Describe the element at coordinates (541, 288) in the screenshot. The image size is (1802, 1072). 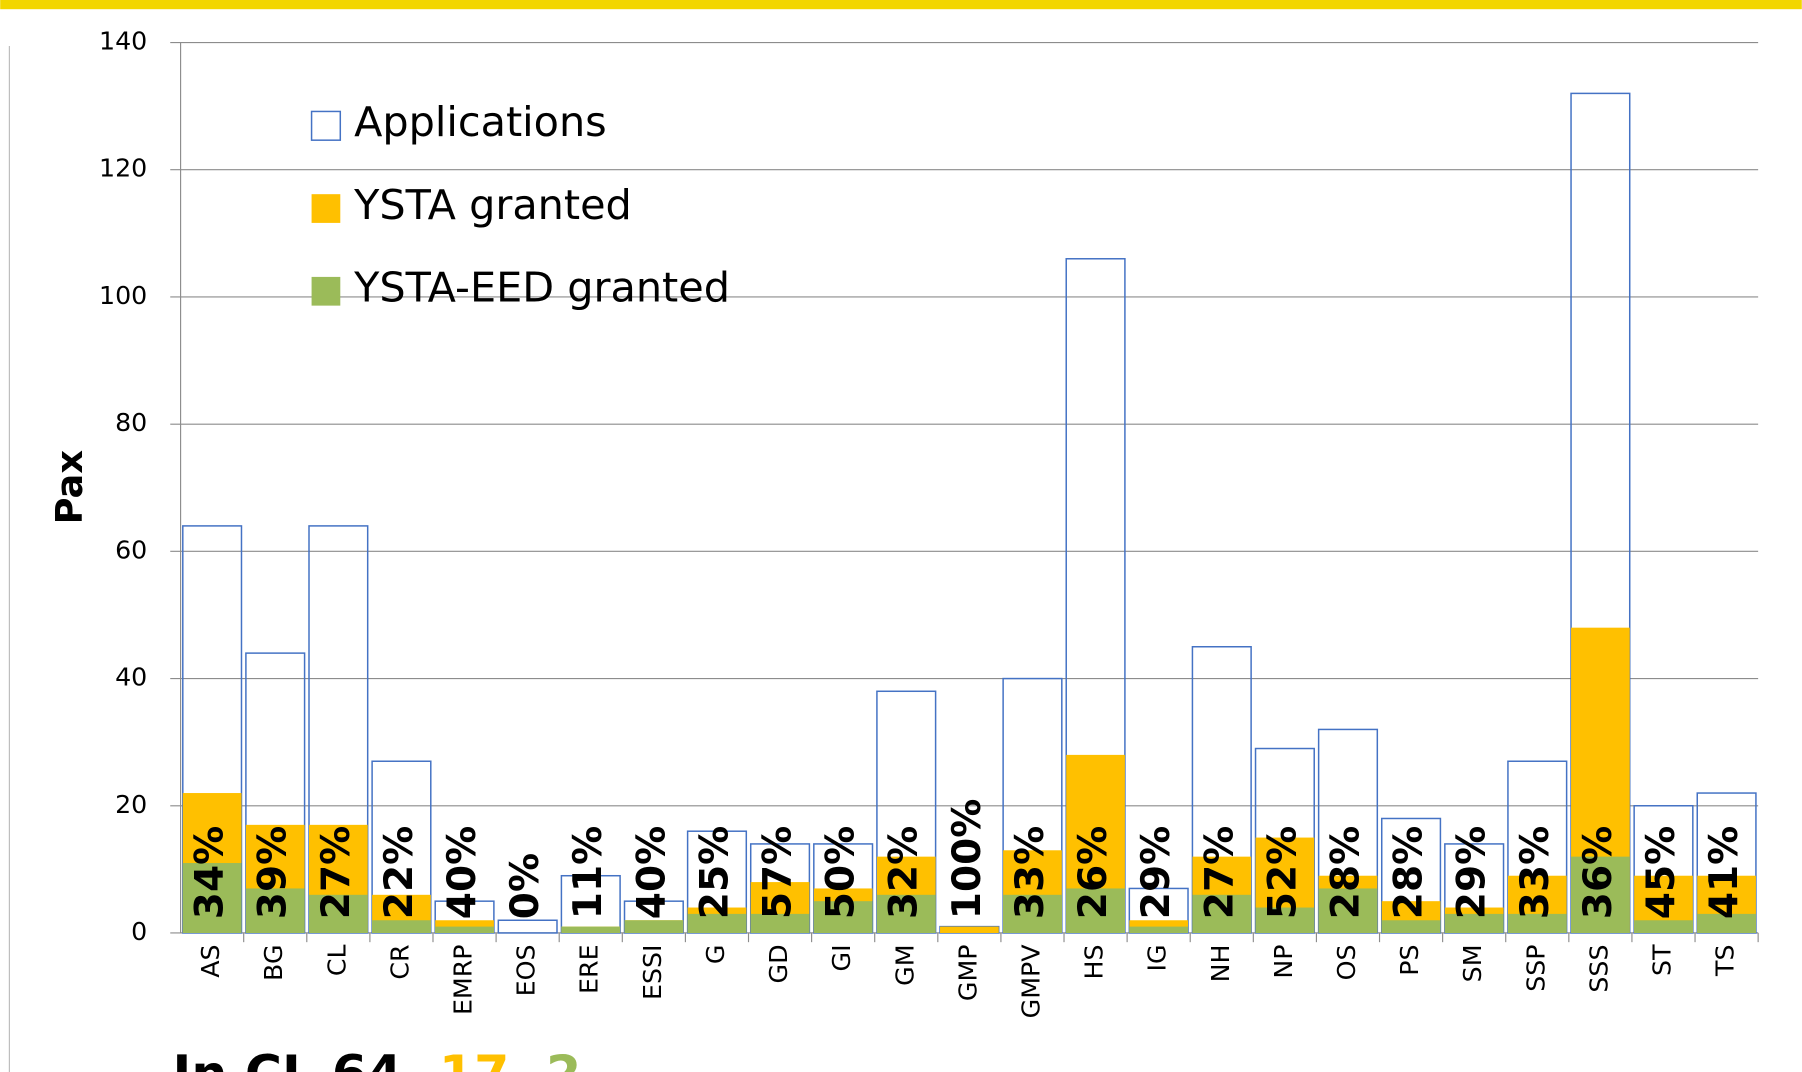
I see `legend-label: YSTA-EED granted` at that location.